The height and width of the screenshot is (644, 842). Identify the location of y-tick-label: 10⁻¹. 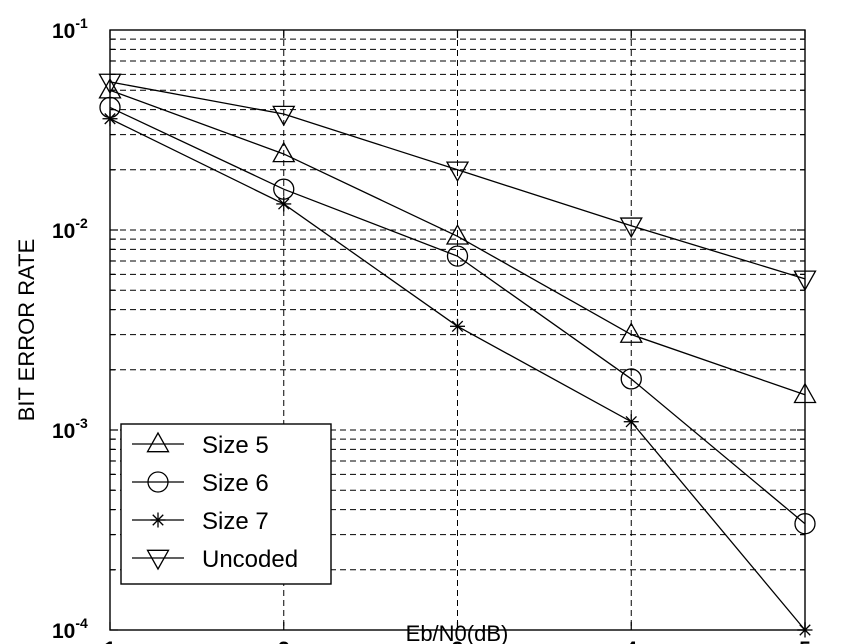
(70, 29).